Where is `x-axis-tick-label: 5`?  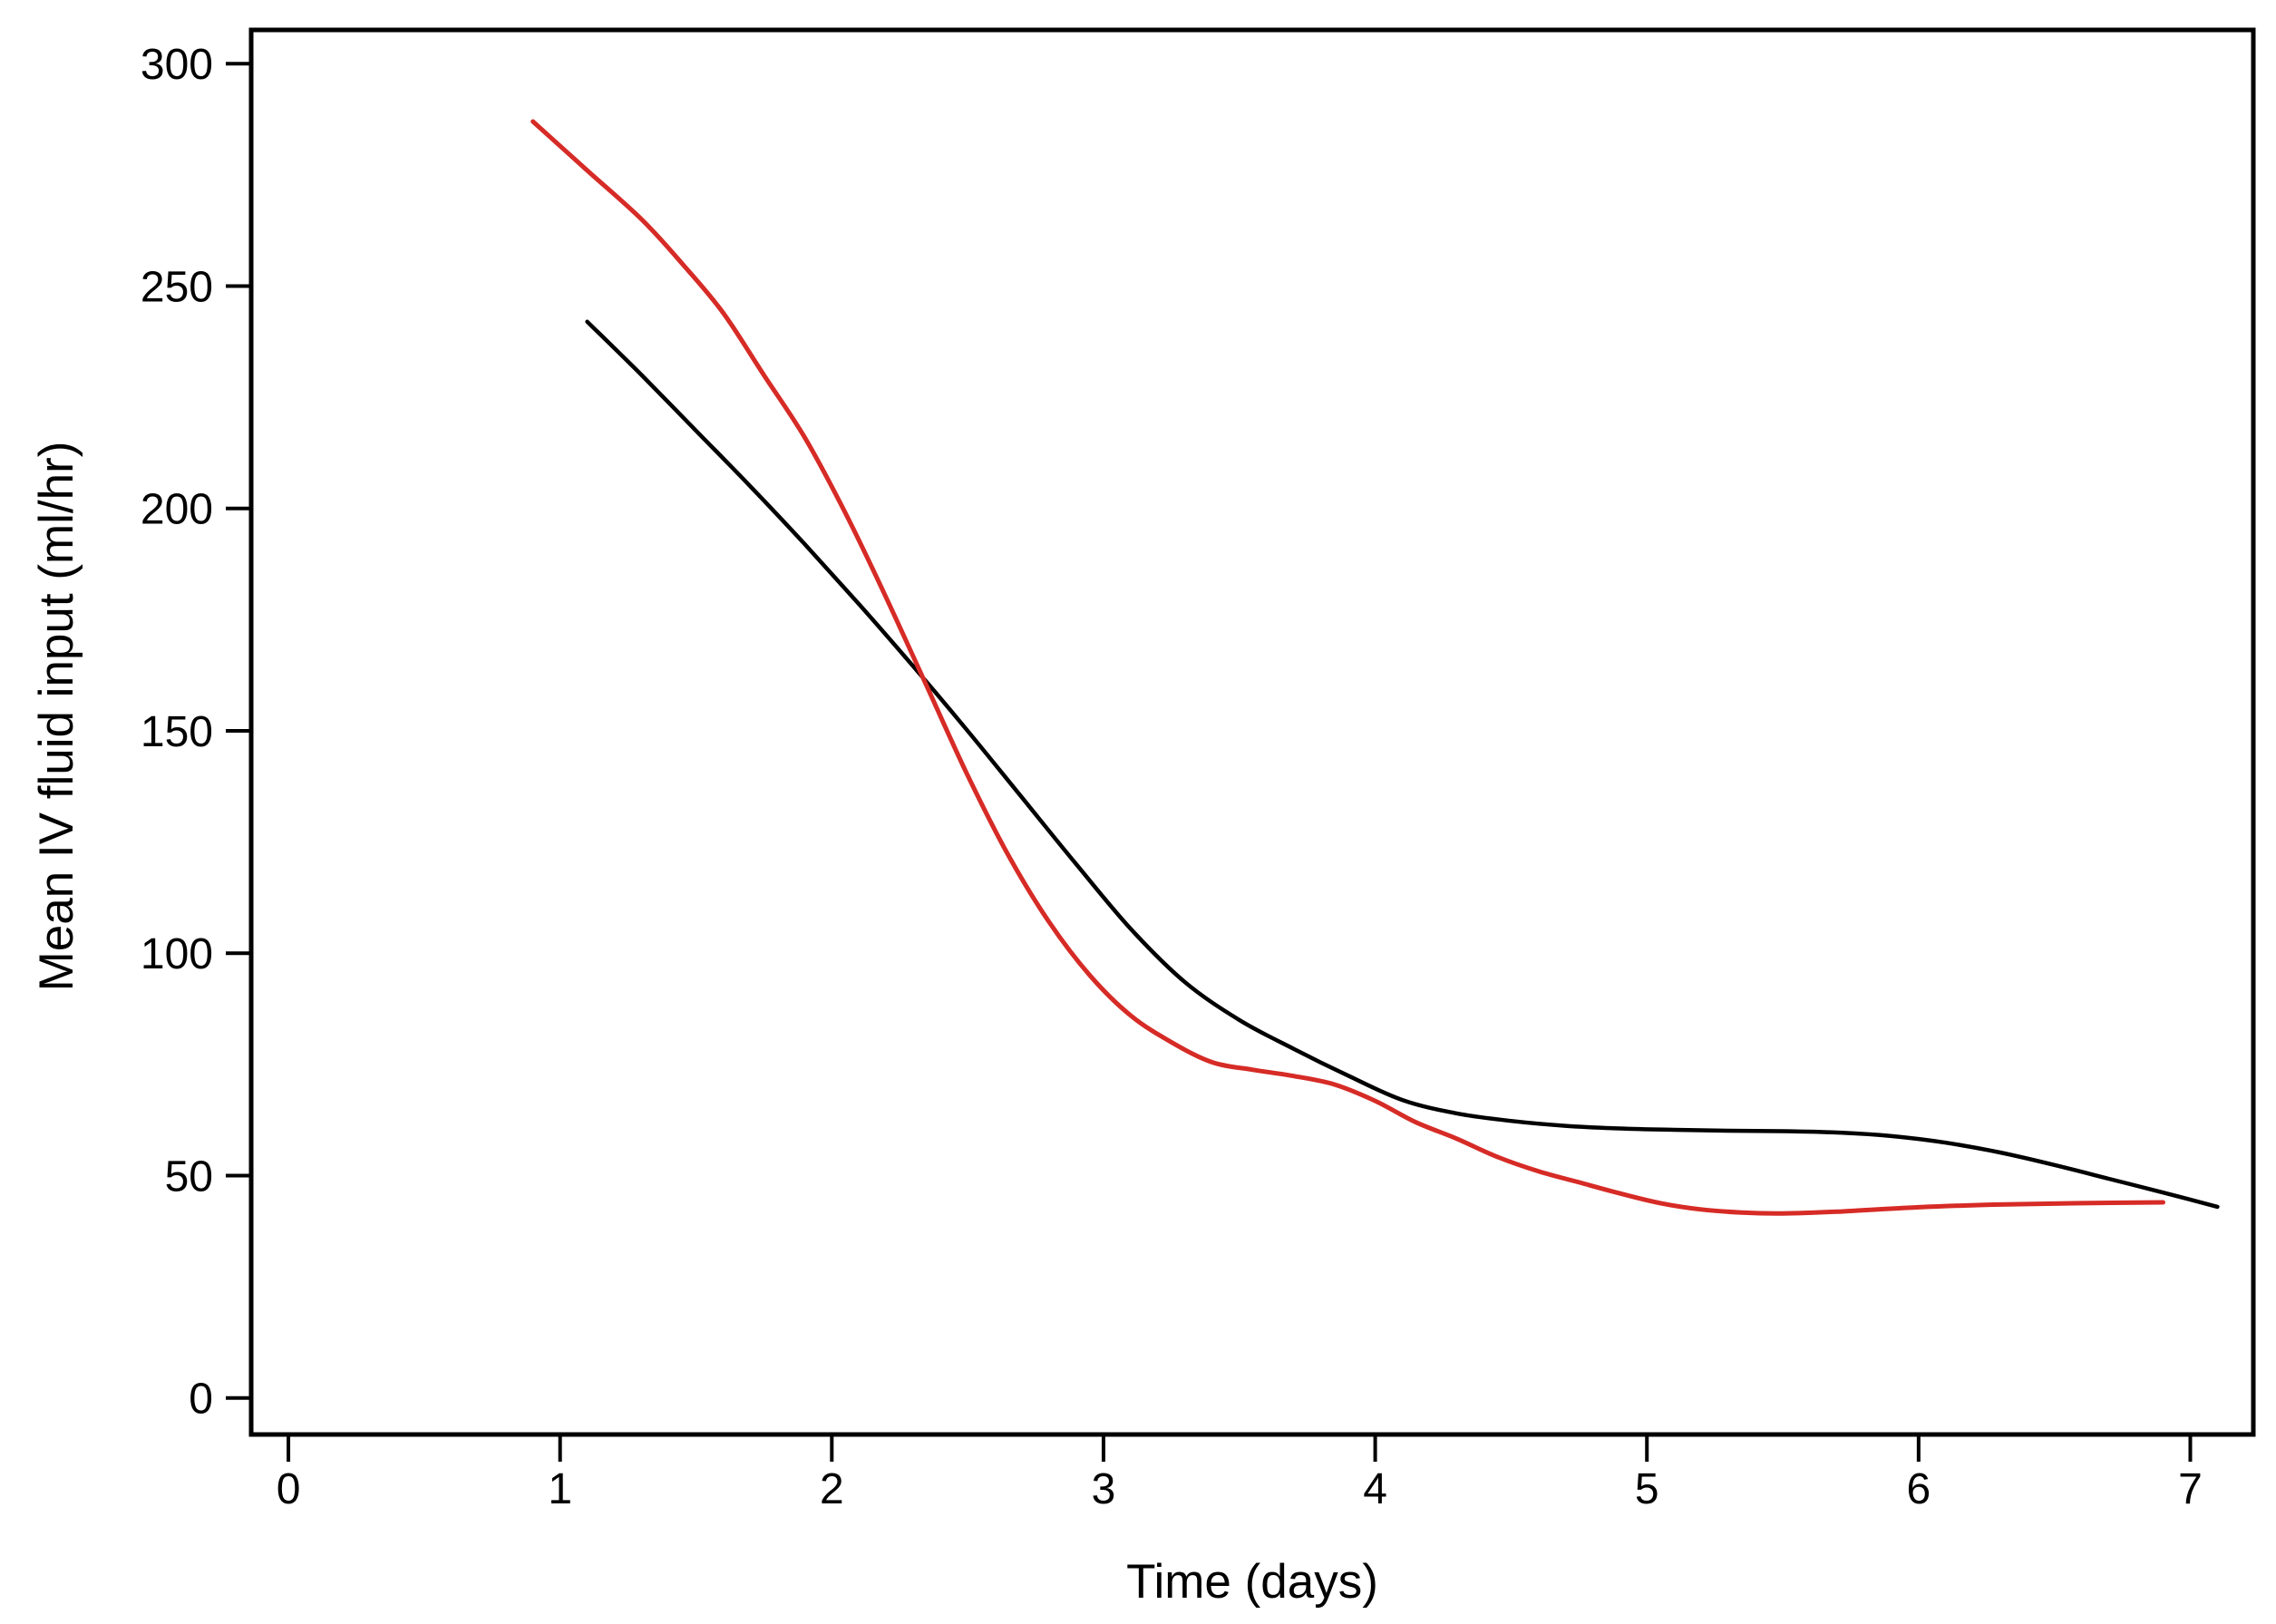 x-axis-tick-label: 5 is located at coordinates (1647, 1489).